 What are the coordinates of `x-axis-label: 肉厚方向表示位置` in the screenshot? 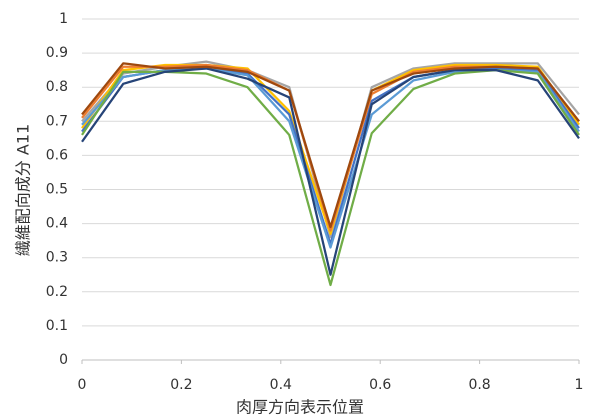 It's located at (300, 407).